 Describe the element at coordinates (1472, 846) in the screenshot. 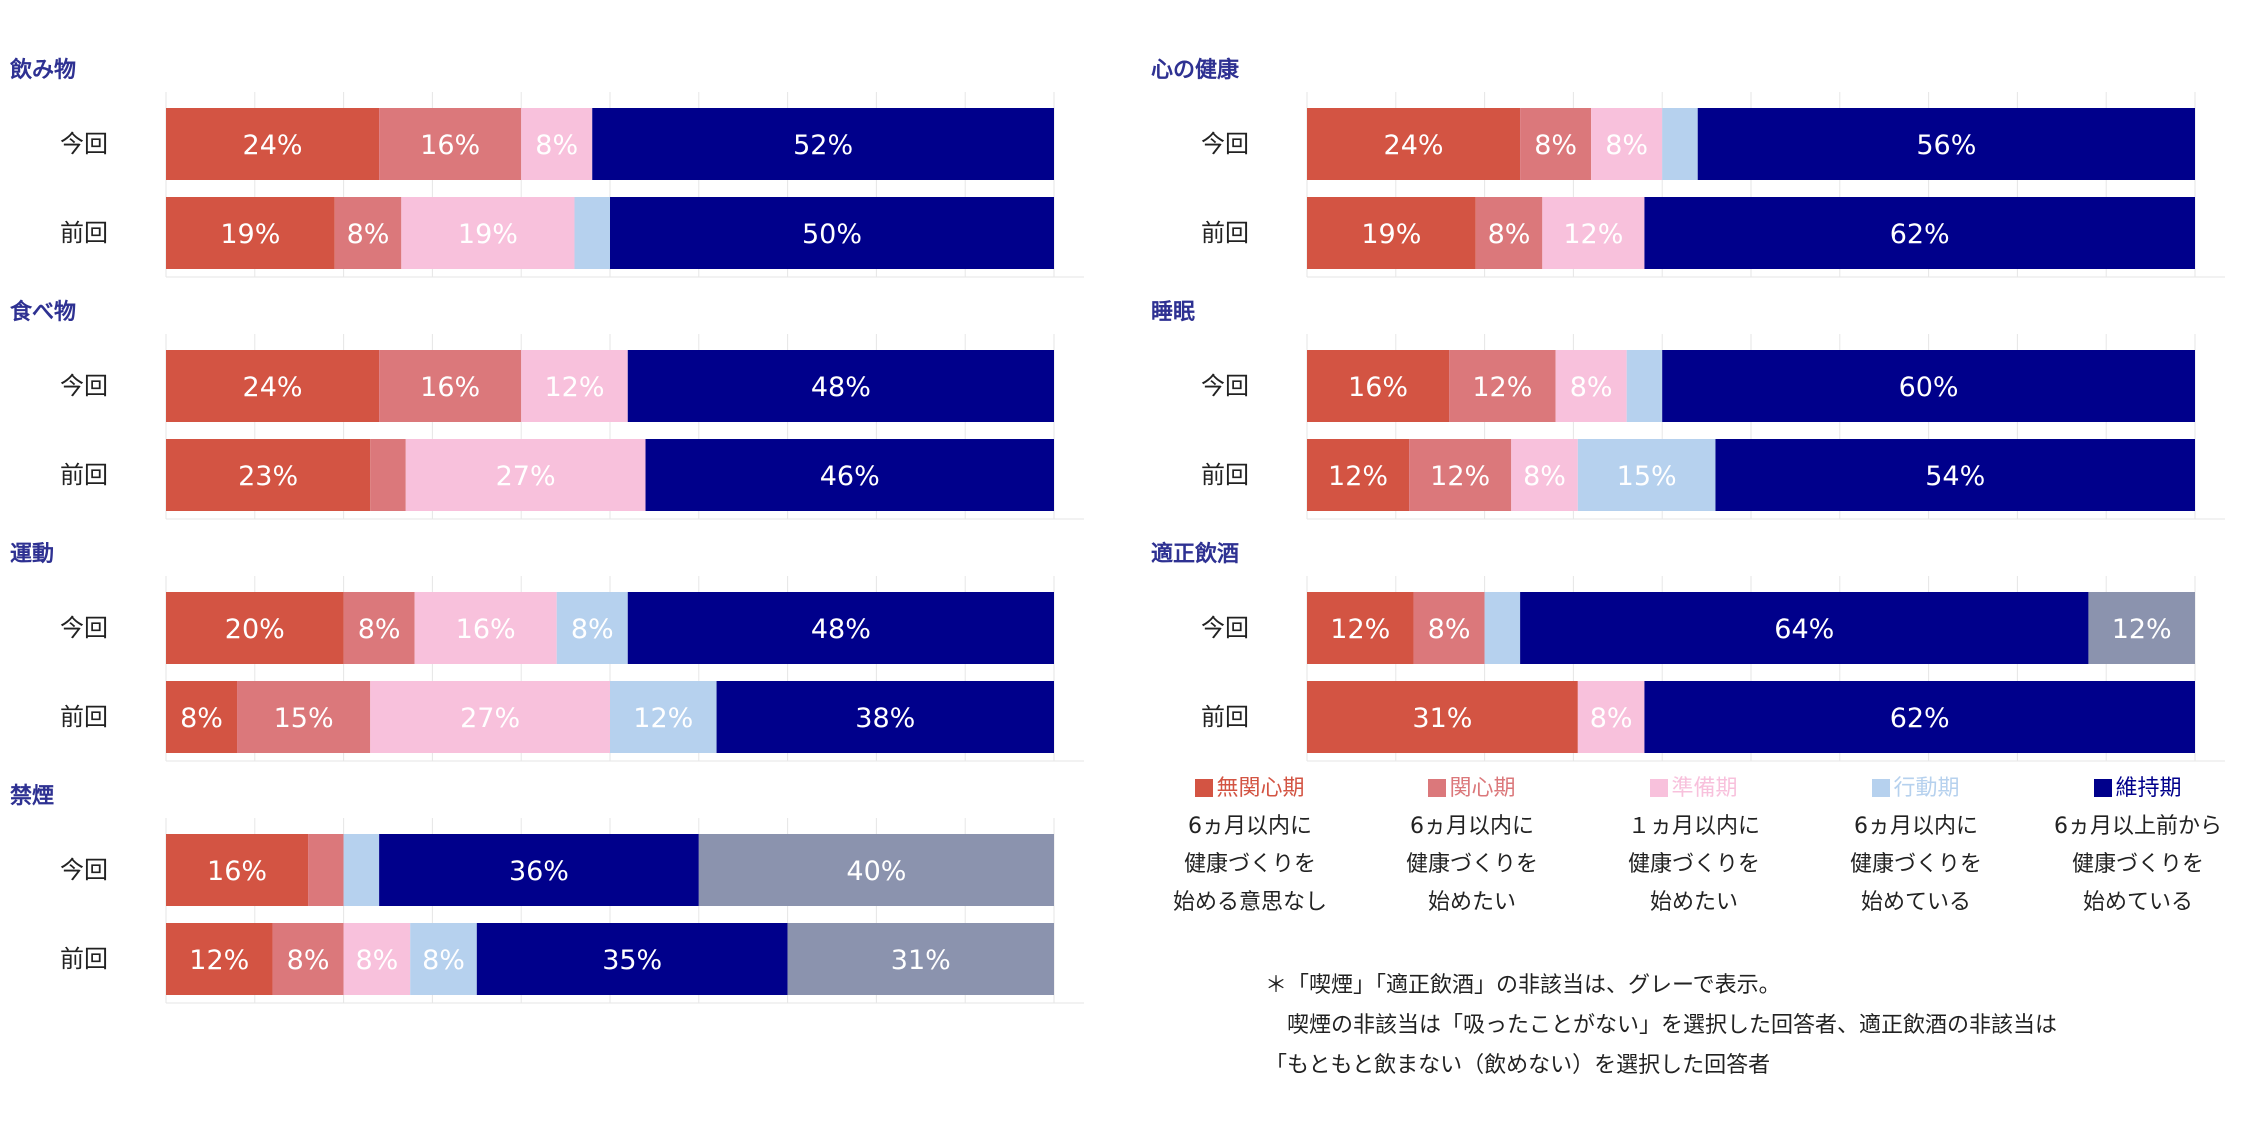

I see `legend-item-関心期: 関心期 6ヵ月以内に 健康づくりを 始めたい` at that location.